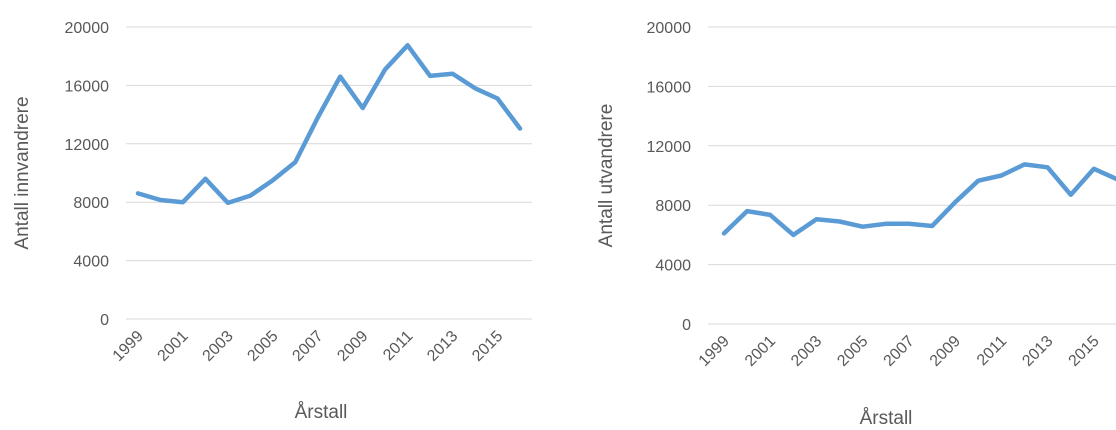  What do you see at coordinates (606, 176) in the screenshot?
I see `y-axis-title: Antall utvandrere` at bounding box center [606, 176].